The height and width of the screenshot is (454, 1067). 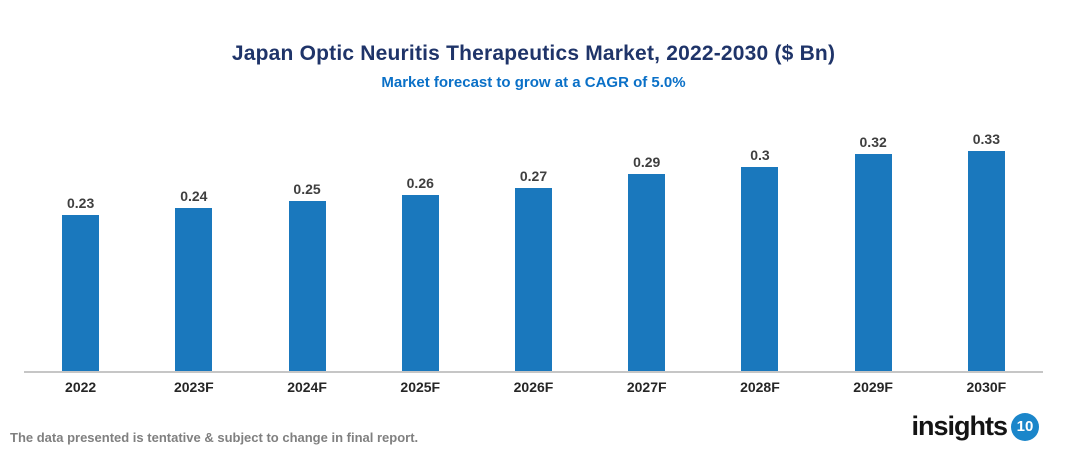 What do you see at coordinates (647, 162) in the screenshot?
I see `bar-value-label: 0.29` at bounding box center [647, 162].